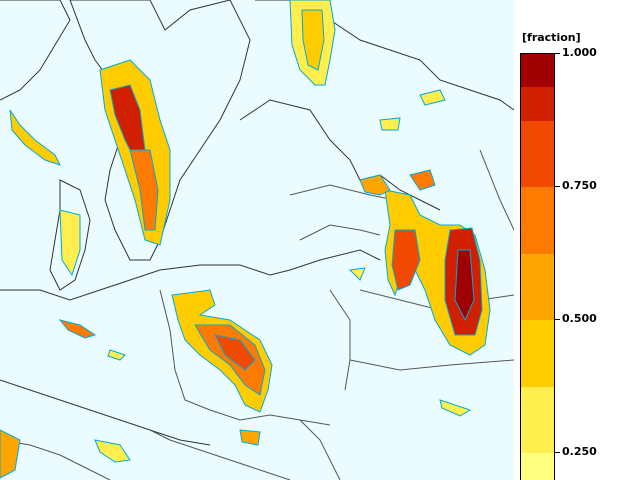 This screenshot has height=480, width=640. I want to click on legend-unit-label: [fraction], so click(551, 37).